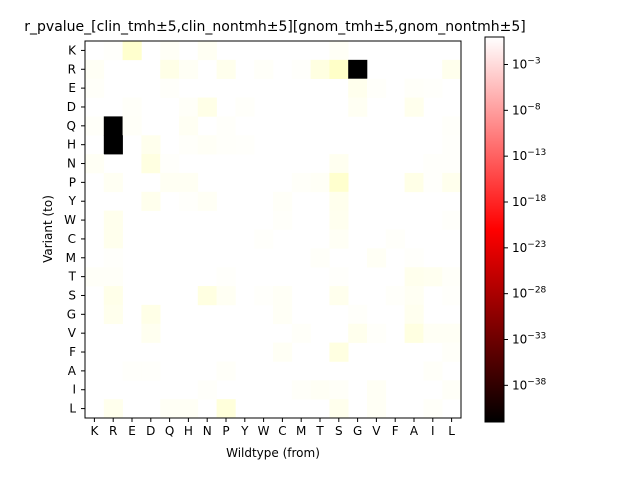  What do you see at coordinates (529, 155) in the screenshot?
I see `colorbar-tick-label: 10−13` at bounding box center [529, 155].